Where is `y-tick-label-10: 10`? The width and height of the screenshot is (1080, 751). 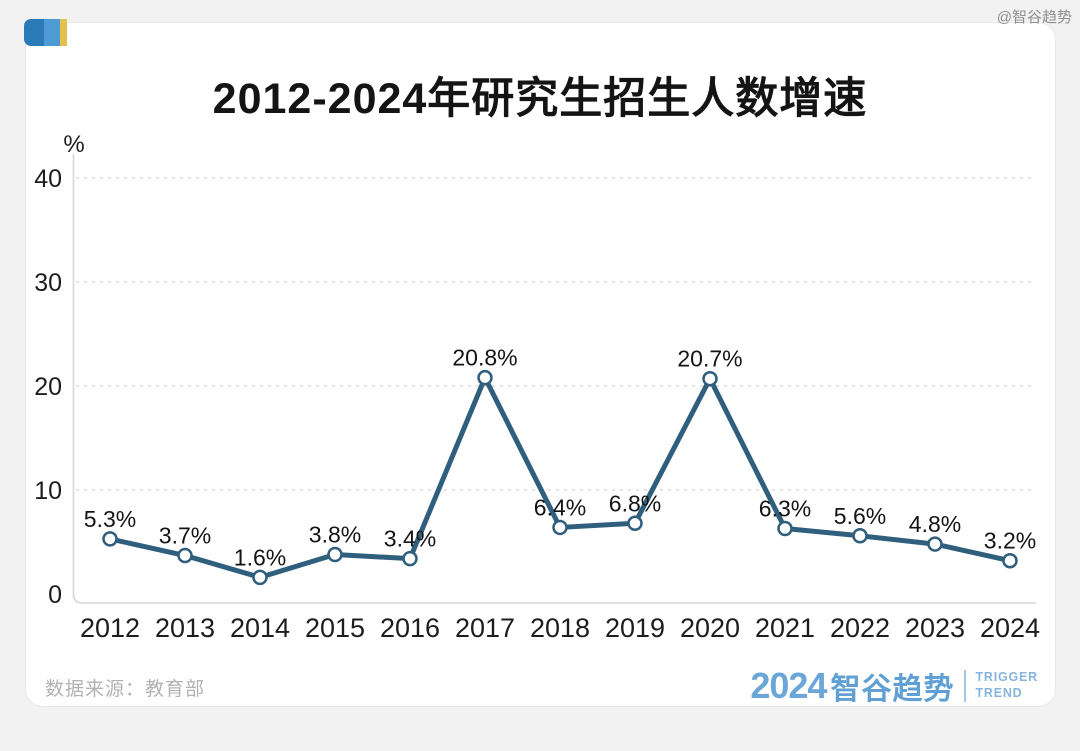 y-tick-label-10: 10 is located at coordinates (48, 491).